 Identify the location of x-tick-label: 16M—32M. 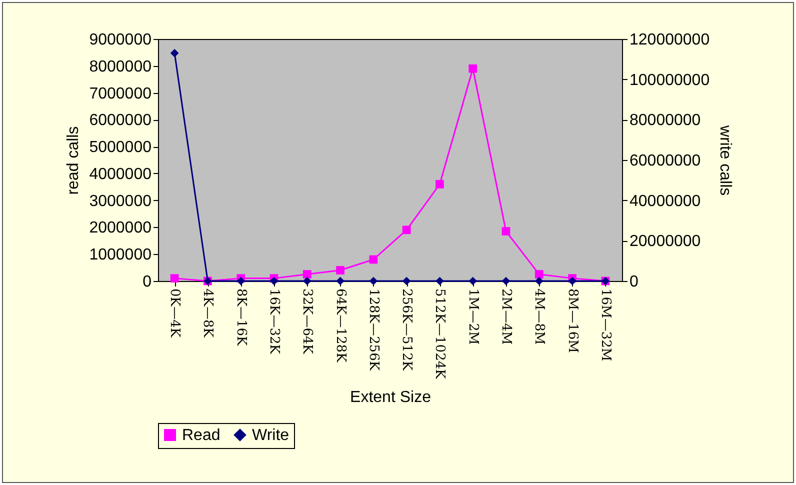
(605, 325).